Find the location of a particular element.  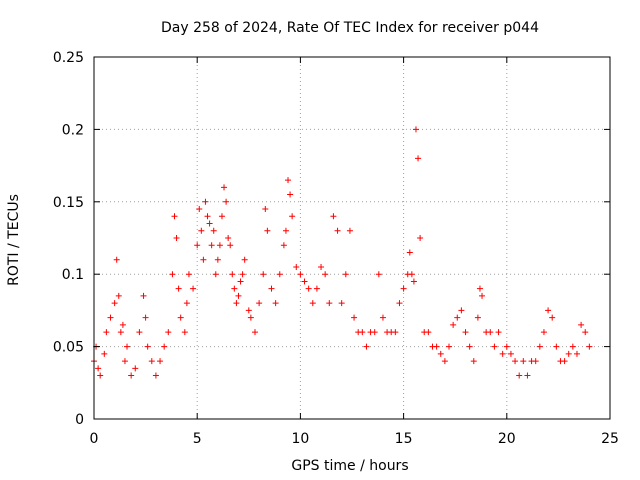

y-tick-label: 0 is located at coordinates (79, 420).